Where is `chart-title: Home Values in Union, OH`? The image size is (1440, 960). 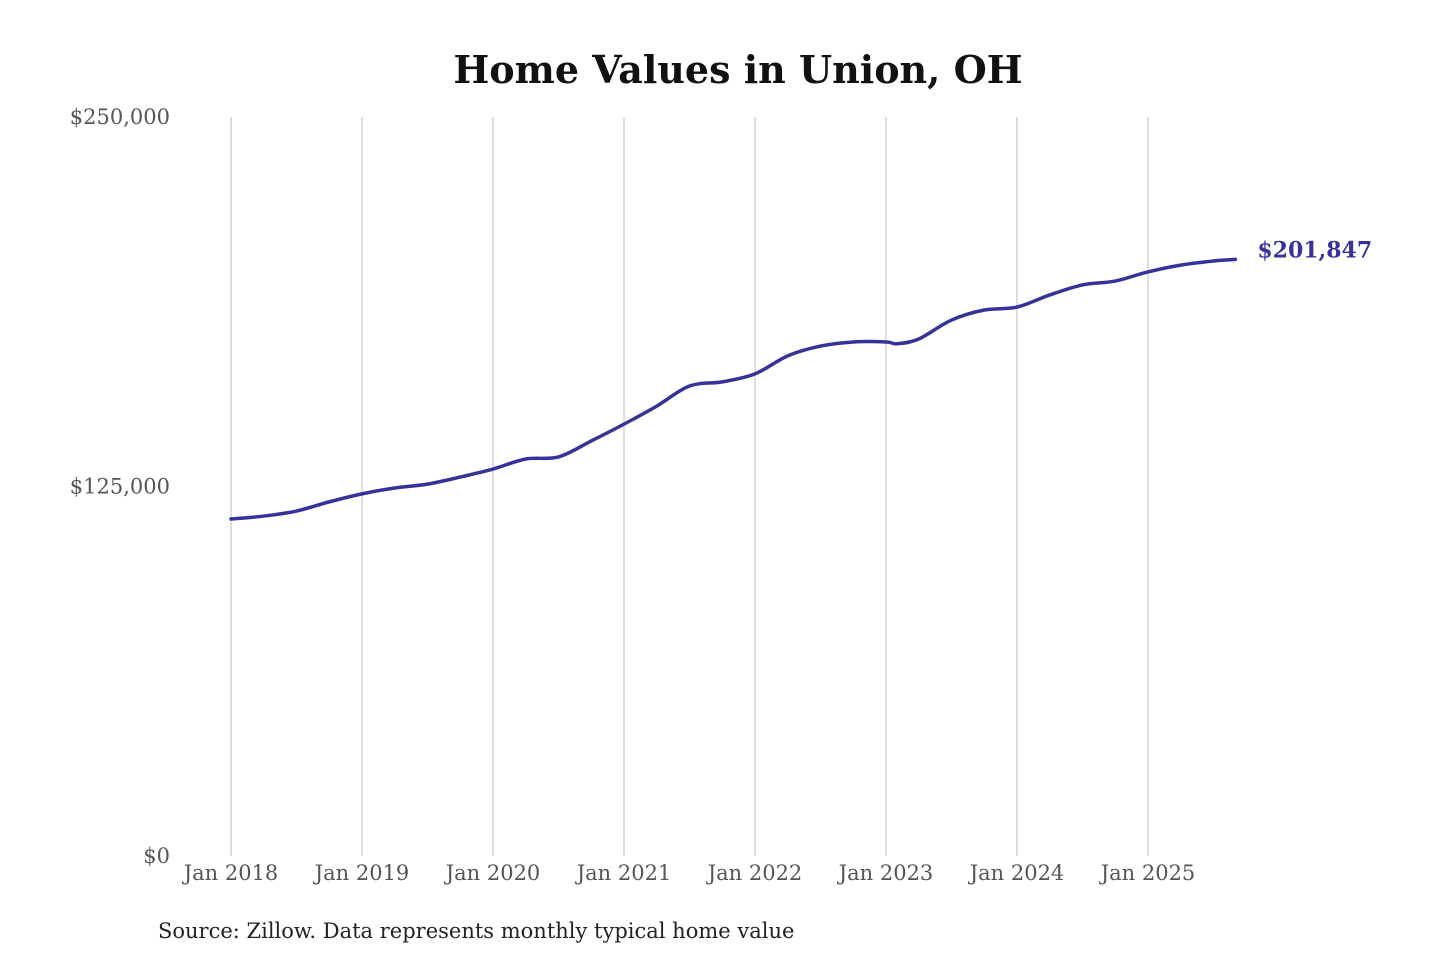
chart-title: Home Values in Union, OH is located at coordinates (737, 69).